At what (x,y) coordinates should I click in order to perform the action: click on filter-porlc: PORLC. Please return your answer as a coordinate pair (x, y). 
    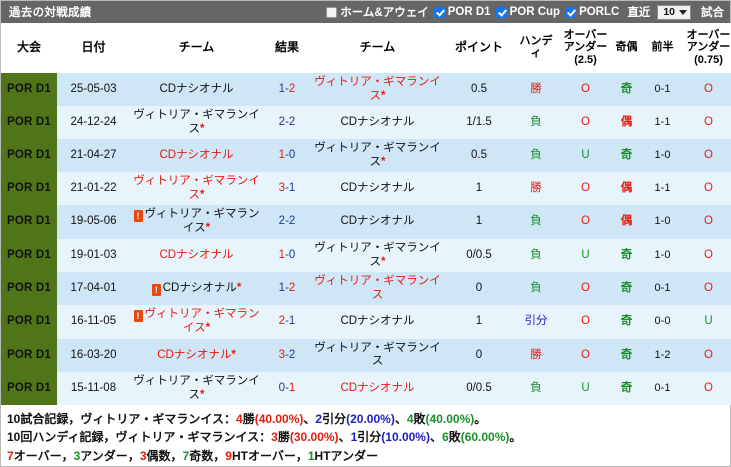
    Looking at the image, I should click on (592, 12).